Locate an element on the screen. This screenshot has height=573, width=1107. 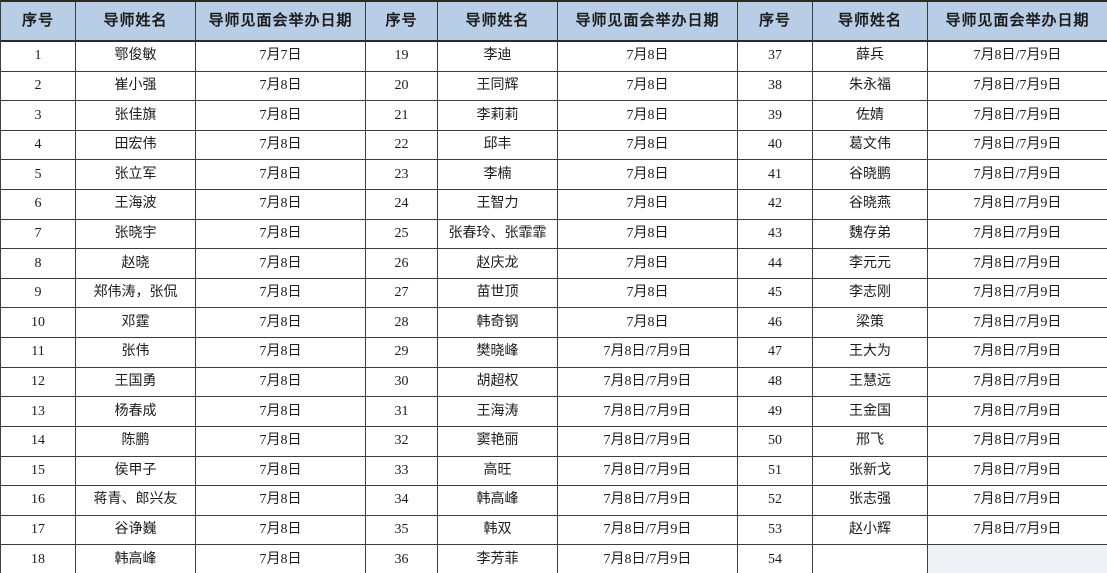
cell-index: 4 is located at coordinates (38, 145).